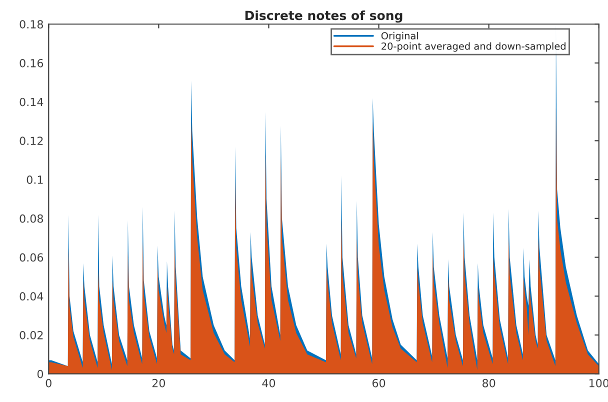 This screenshot has width=608, height=402. I want to click on x-tick-label: 60, so click(379, 383).